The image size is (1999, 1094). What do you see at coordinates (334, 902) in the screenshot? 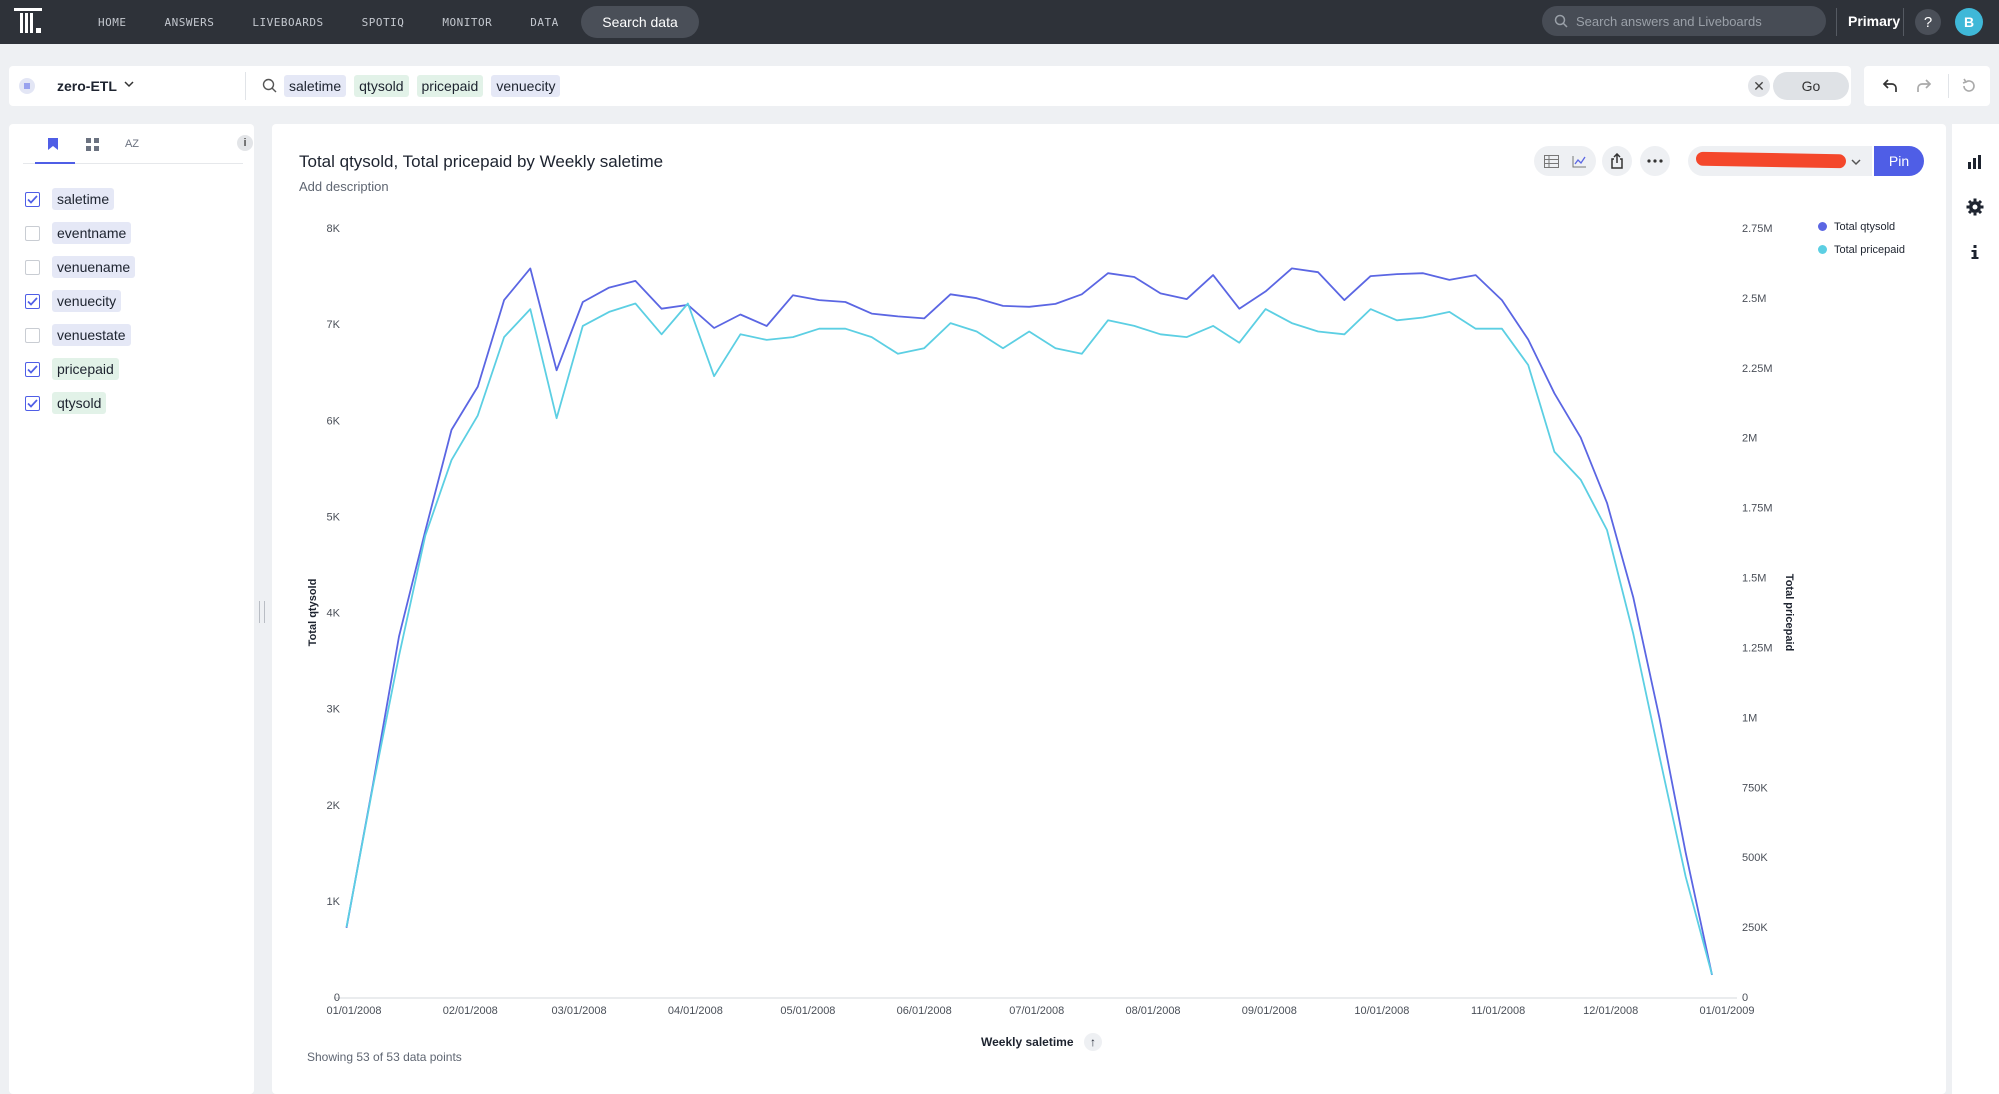
I see `y-tick-label-left: 1K` at bounding box center [334, 902].